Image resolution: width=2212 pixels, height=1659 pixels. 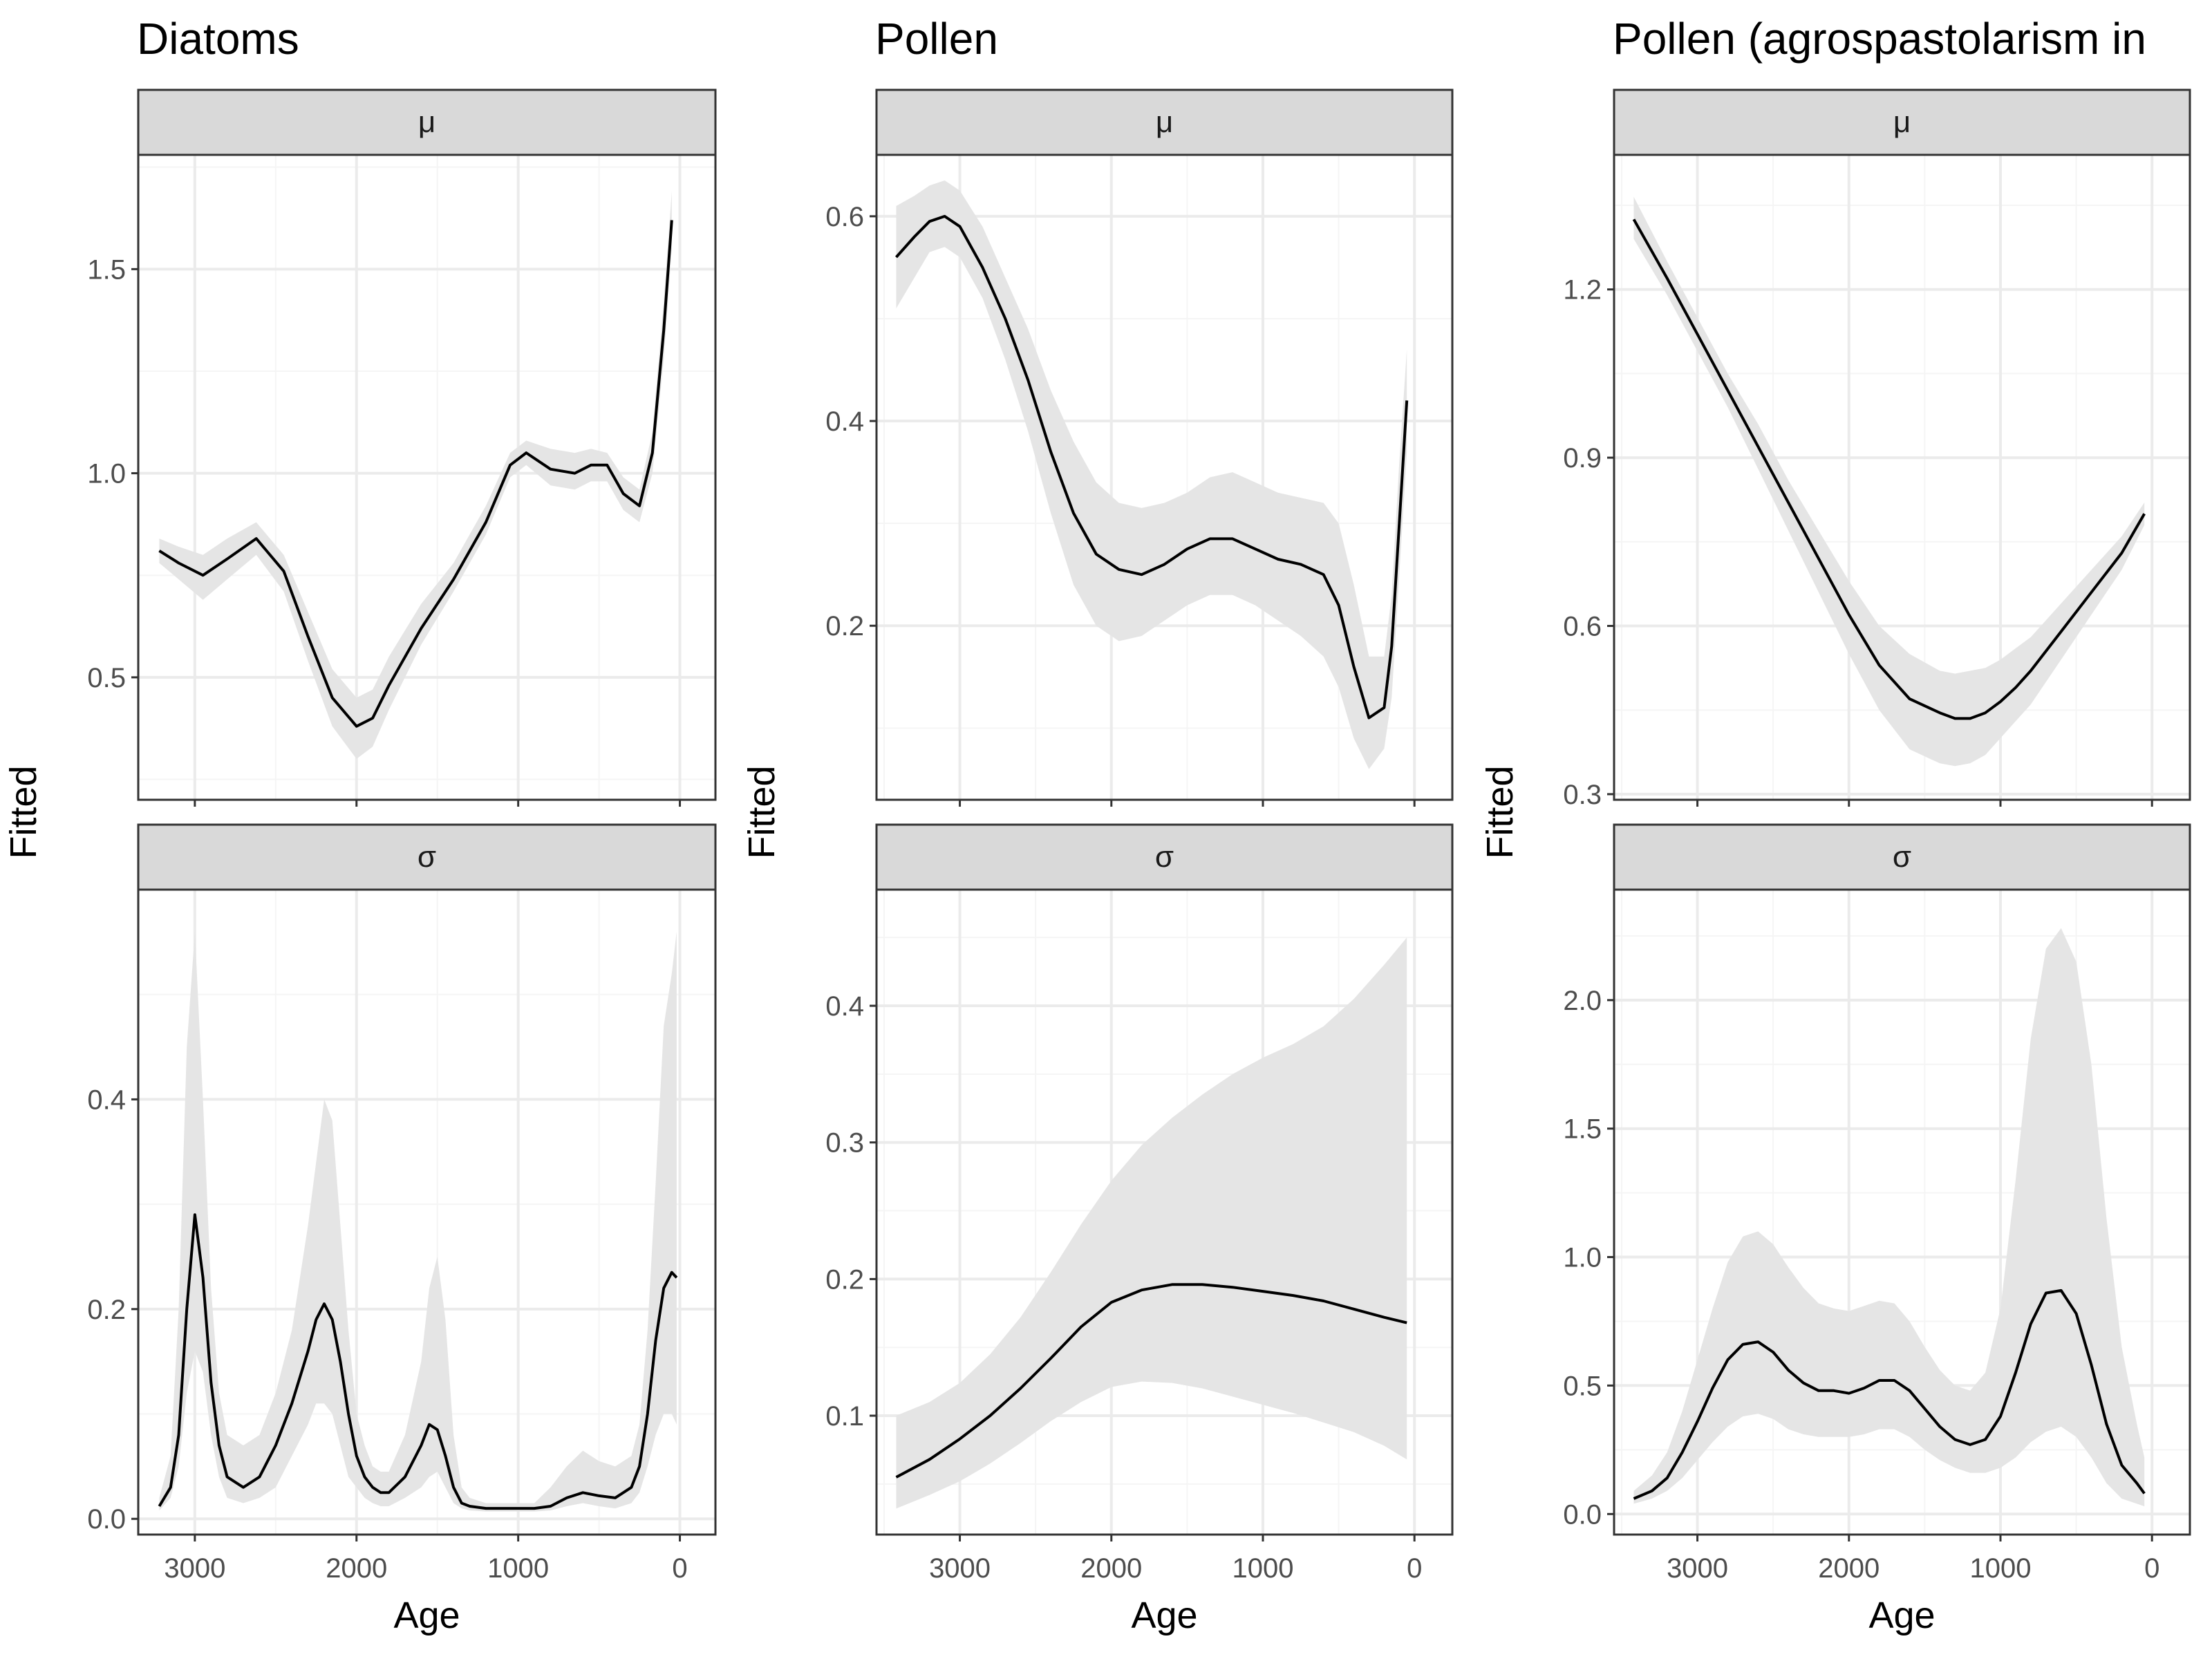 I want to click on chart-title-c0: Diatoms, so click(x=218, y=39).